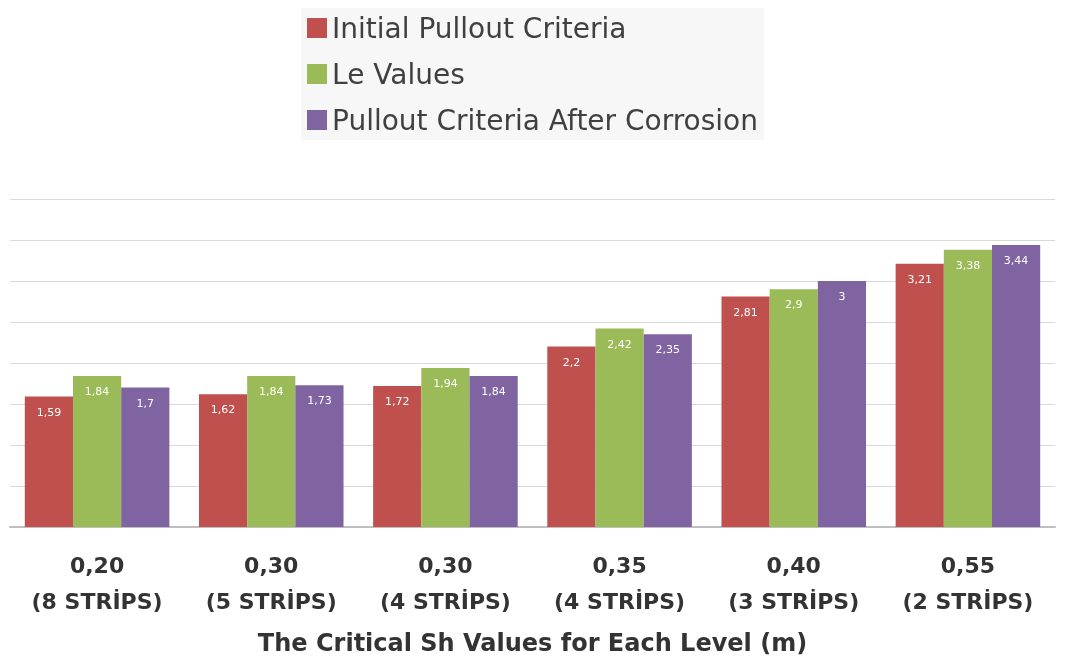 The height and width of the screenshot is (662, 1065). Describe the element at coordinates (571, 362) in the screenshot. I see `data-label: 2,2` at that location.